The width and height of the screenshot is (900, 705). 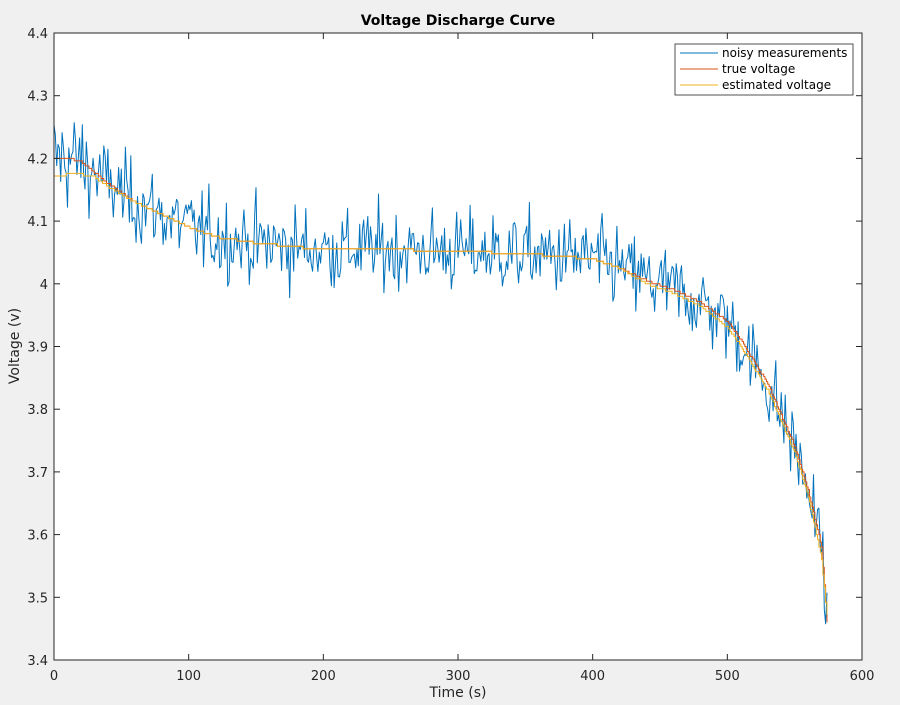 I want to click on y-tick-label: 3.8, so click(x=37, y=410).